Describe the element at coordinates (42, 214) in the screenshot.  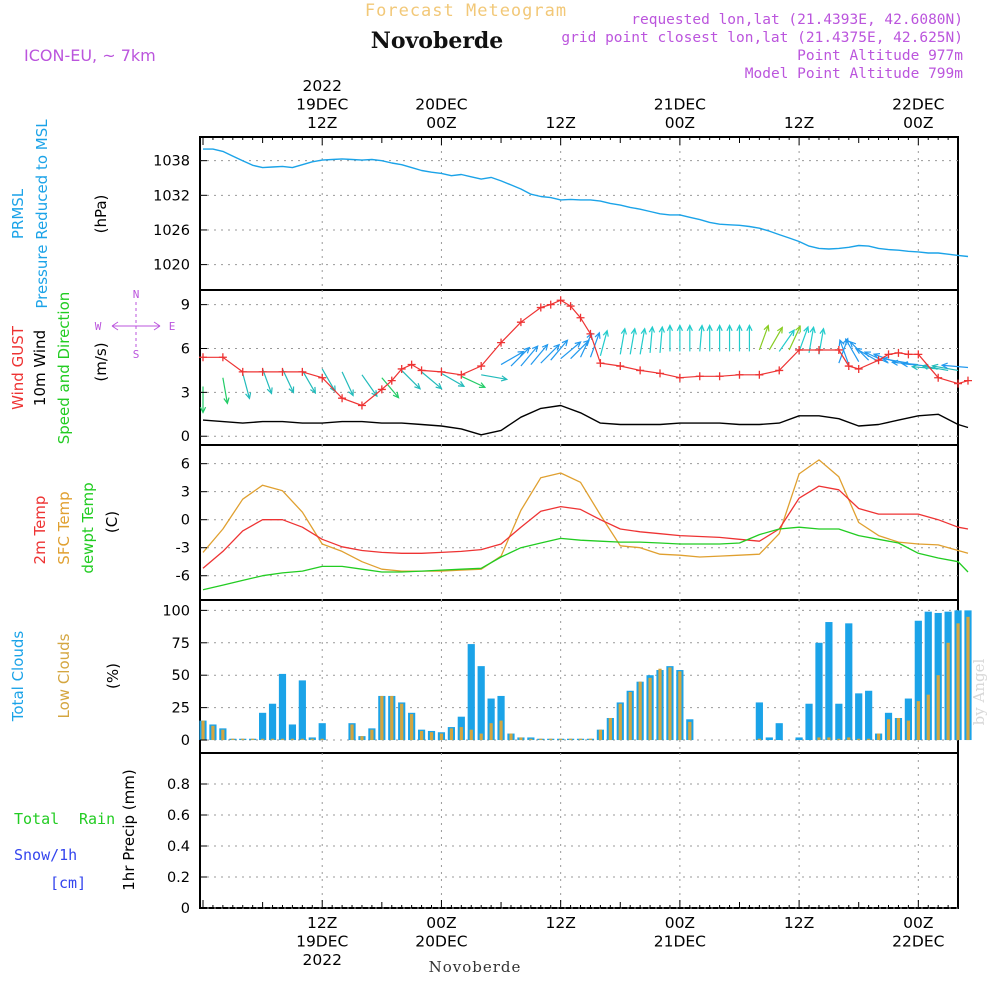
I see `pressure-label-2: Pressure Reduced to MSL` at that location.